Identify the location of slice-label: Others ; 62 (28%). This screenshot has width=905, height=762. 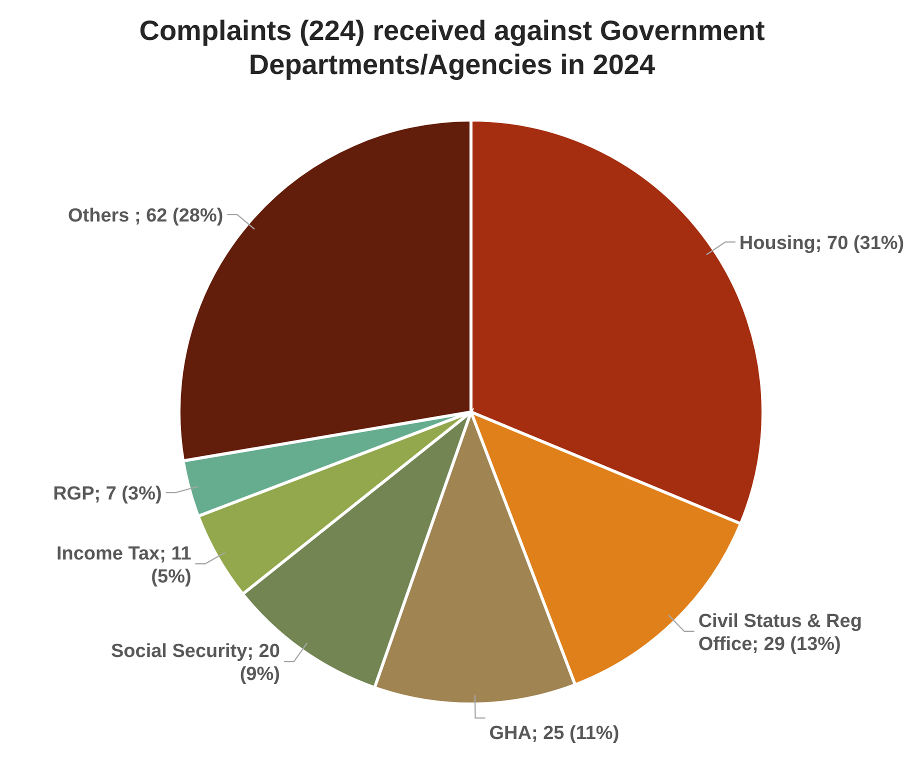
(146, 216).